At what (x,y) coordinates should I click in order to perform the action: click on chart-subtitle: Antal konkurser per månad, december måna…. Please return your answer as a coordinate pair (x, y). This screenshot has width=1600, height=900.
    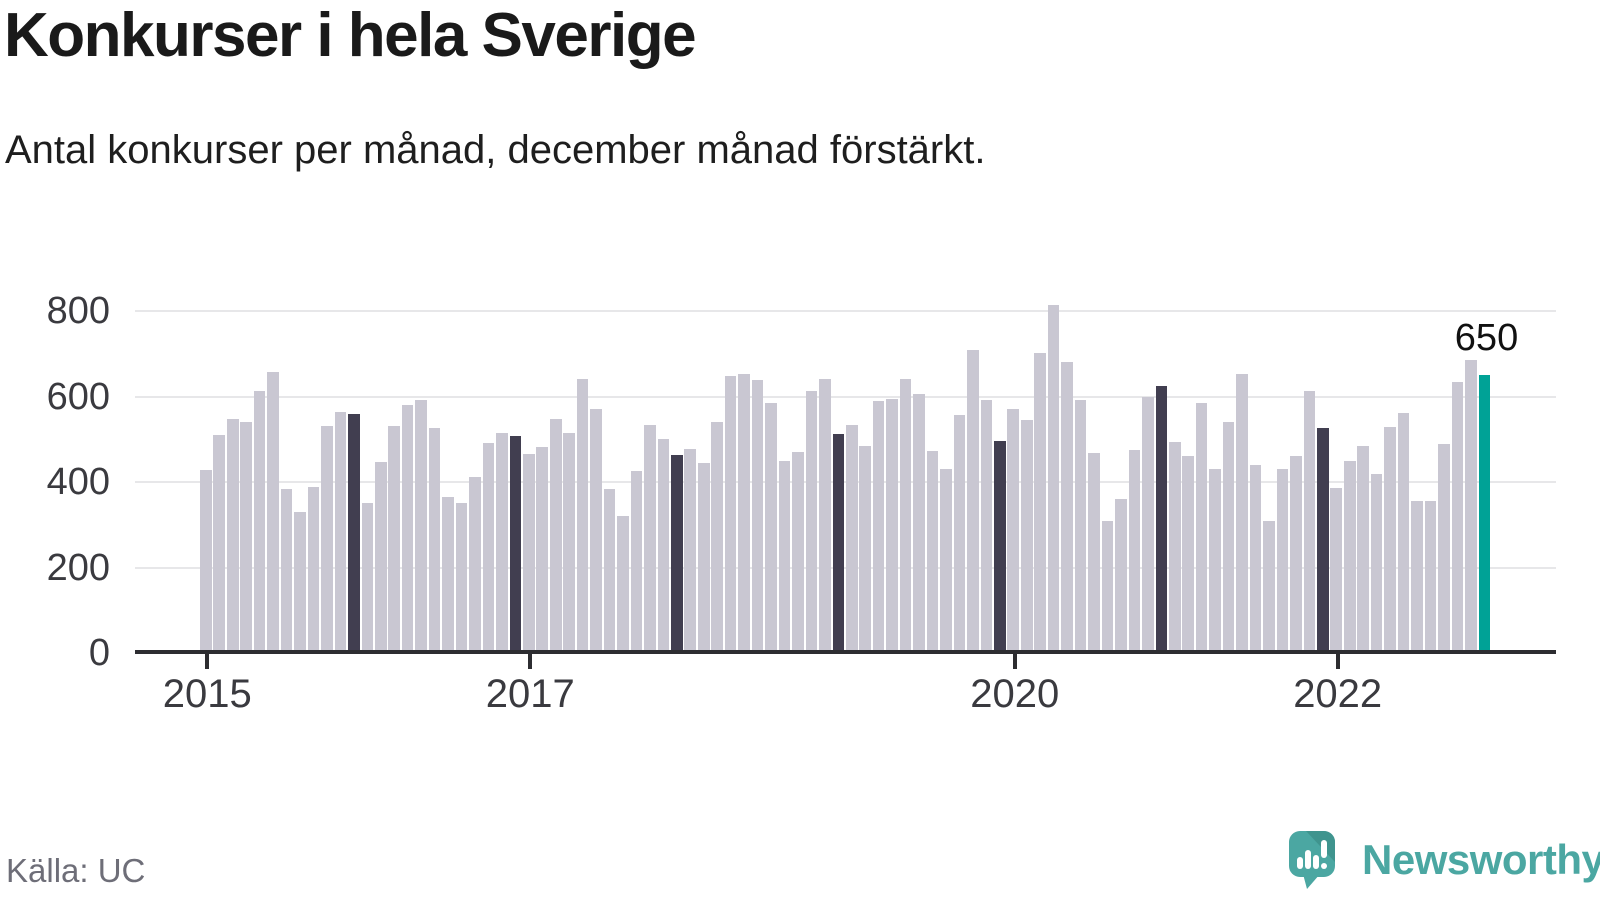
    Looking at the image, I should click on (495, 150).